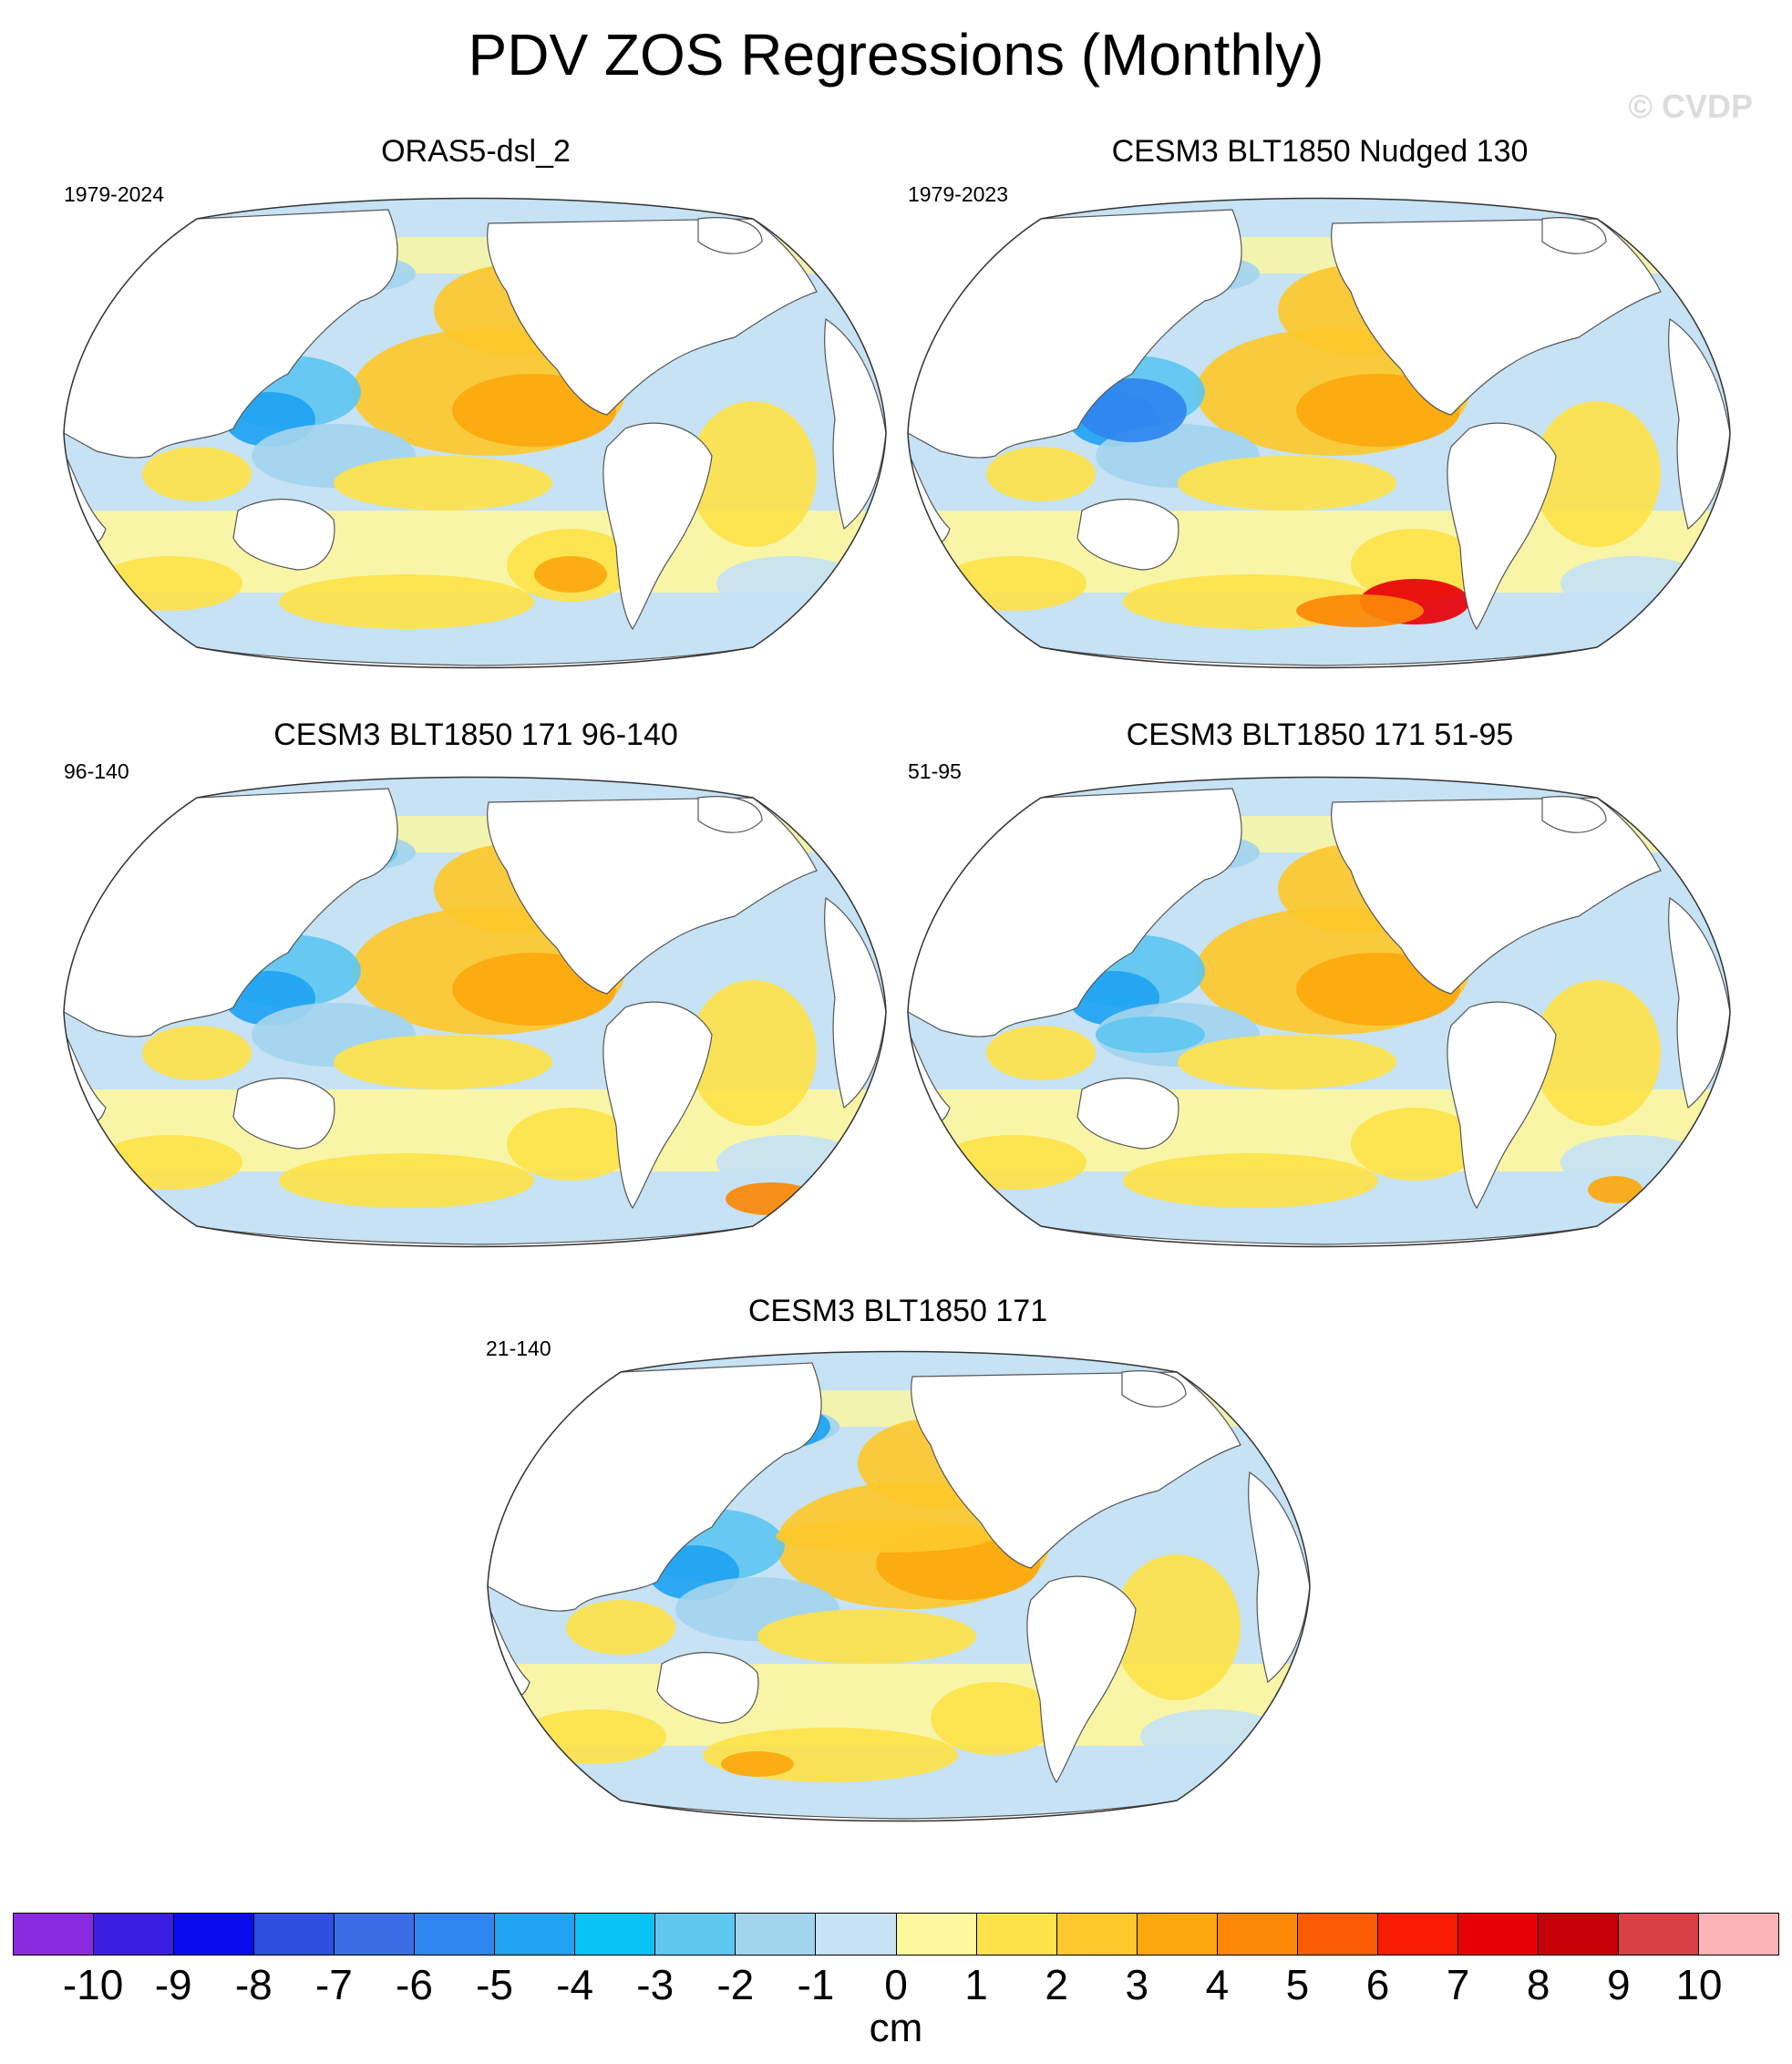  I want to click on colorbar-tick-label: 5, so click(1297, 1984).